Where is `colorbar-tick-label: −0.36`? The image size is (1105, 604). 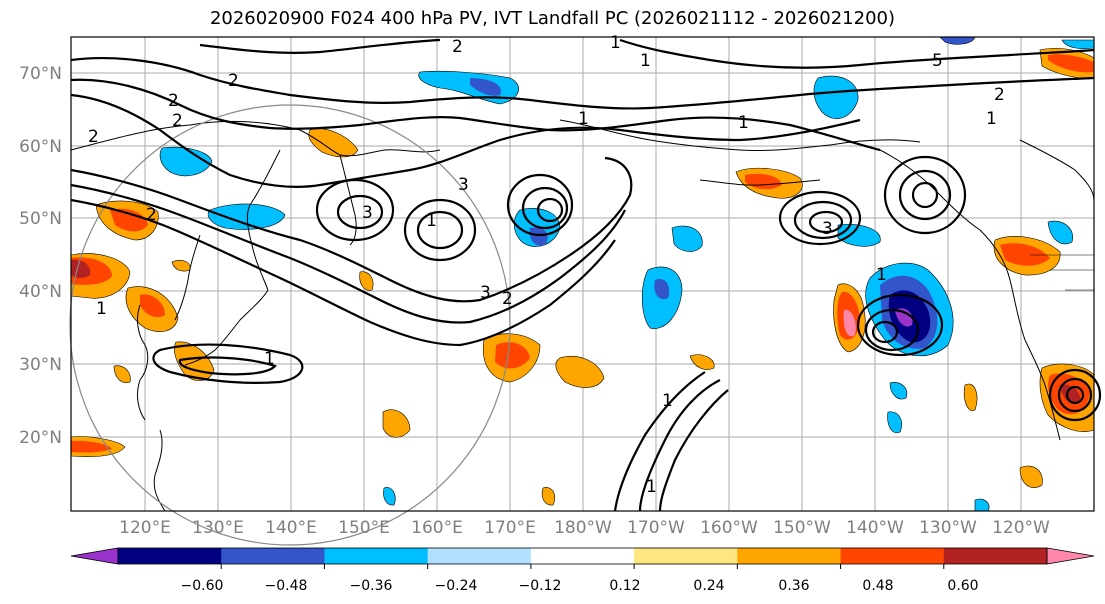
colorbar-tick-label: −0.36 is located at coordinates (371, 586).